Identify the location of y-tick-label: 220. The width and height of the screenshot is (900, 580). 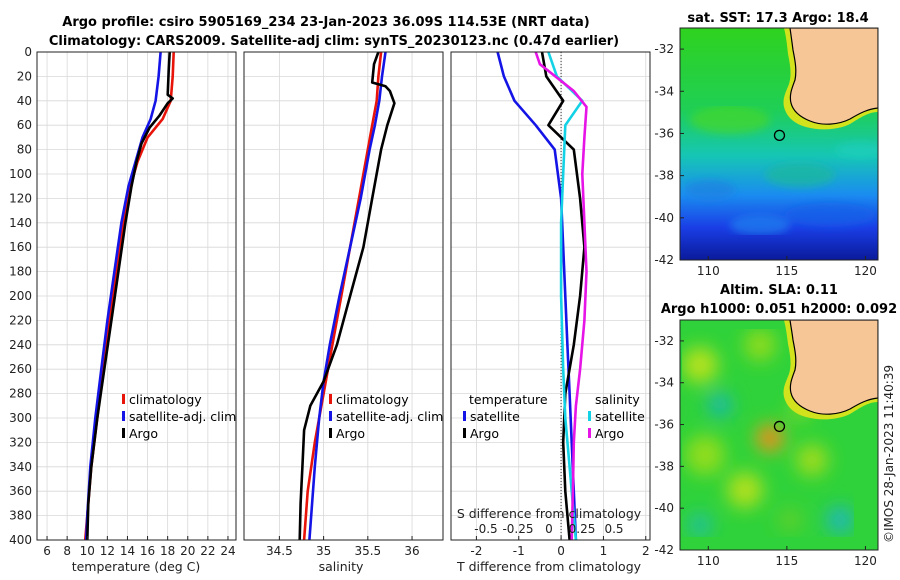
(20, 320).